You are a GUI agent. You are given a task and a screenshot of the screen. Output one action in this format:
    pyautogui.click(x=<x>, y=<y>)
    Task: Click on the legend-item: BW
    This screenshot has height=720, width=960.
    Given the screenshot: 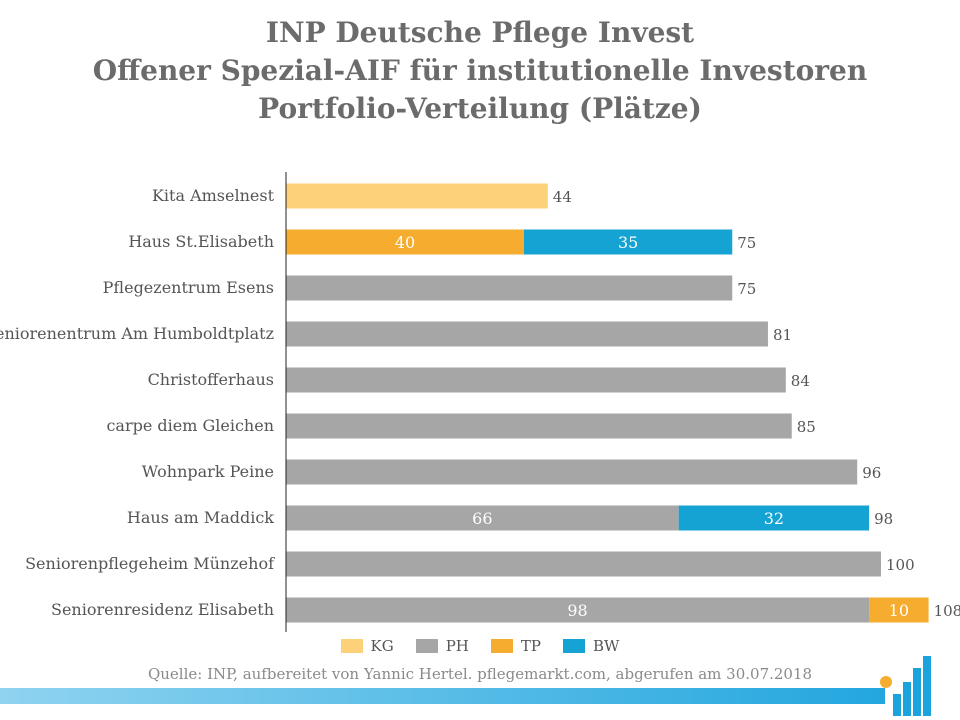 What is the action you would take?
    pyautogui.click(x=591, y=646)
    